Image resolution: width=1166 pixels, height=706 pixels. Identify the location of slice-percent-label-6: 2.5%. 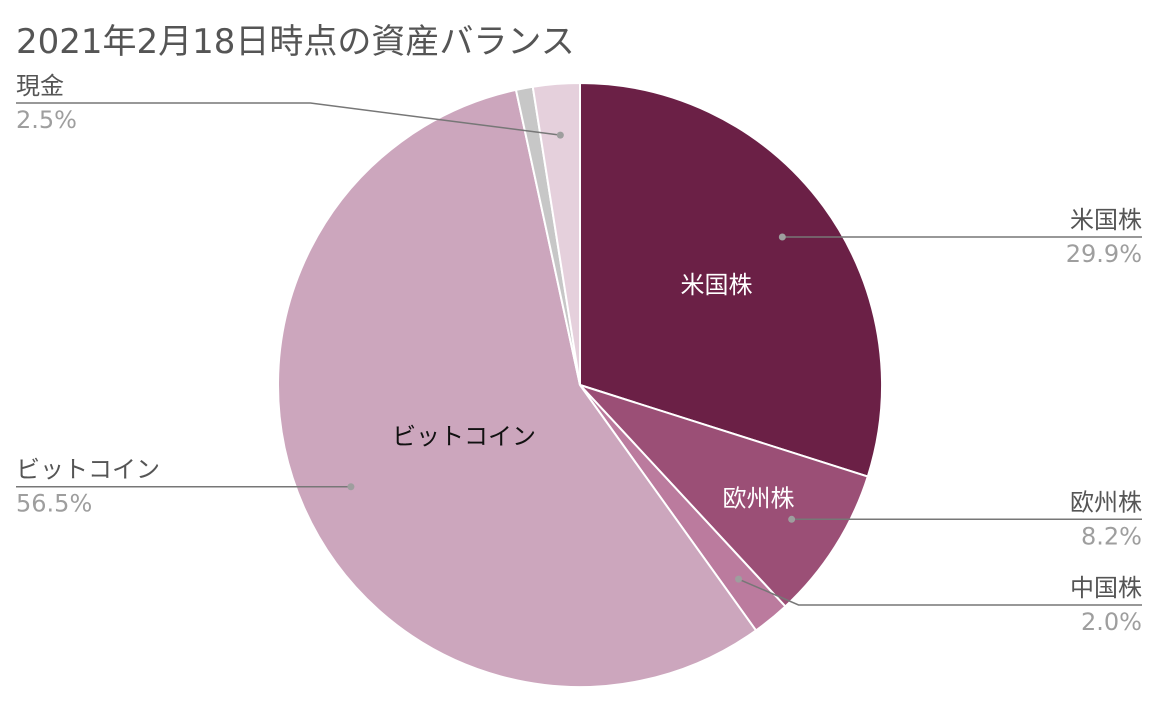
(46, 120).